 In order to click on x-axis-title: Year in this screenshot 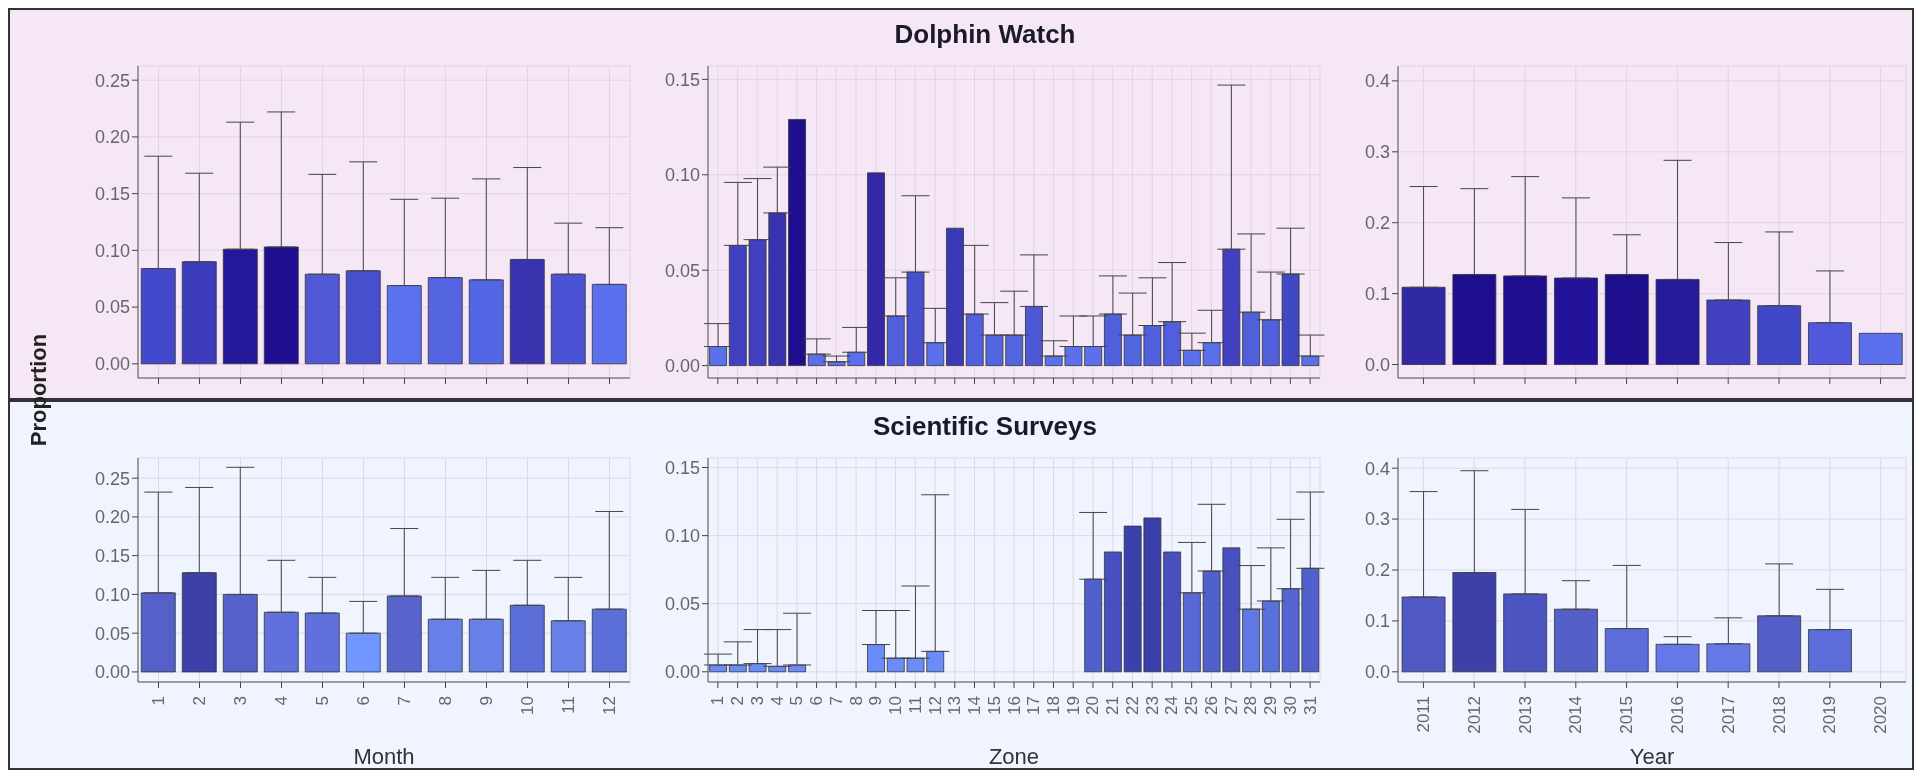, I will do `click(1652, 756)`.